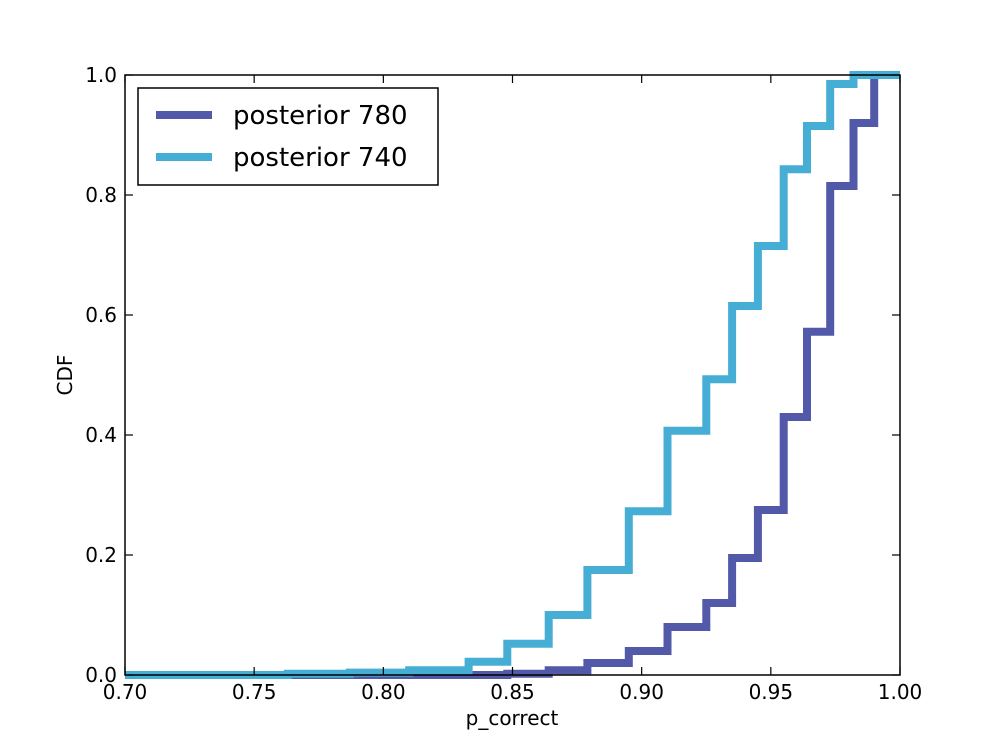  I want to click on y-axis-title: CDF, so click(65, 375).